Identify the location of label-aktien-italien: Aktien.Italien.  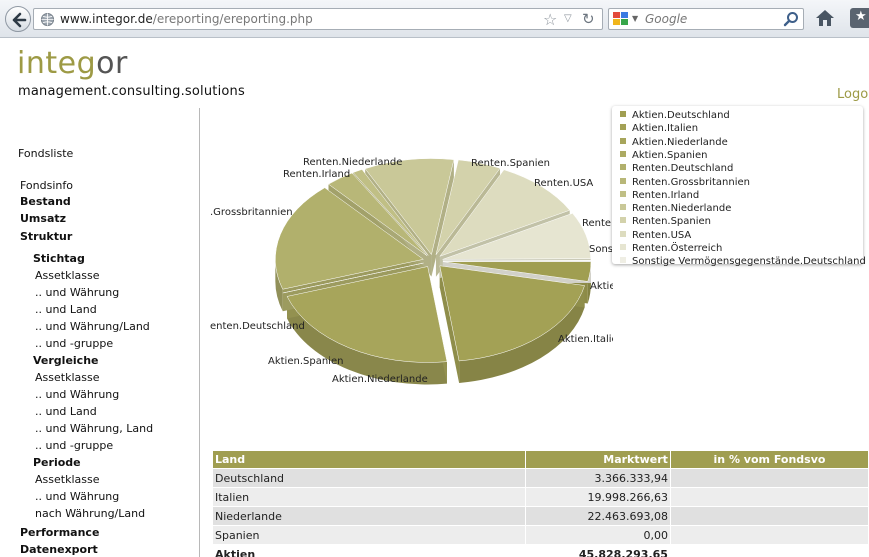
(585, 339).